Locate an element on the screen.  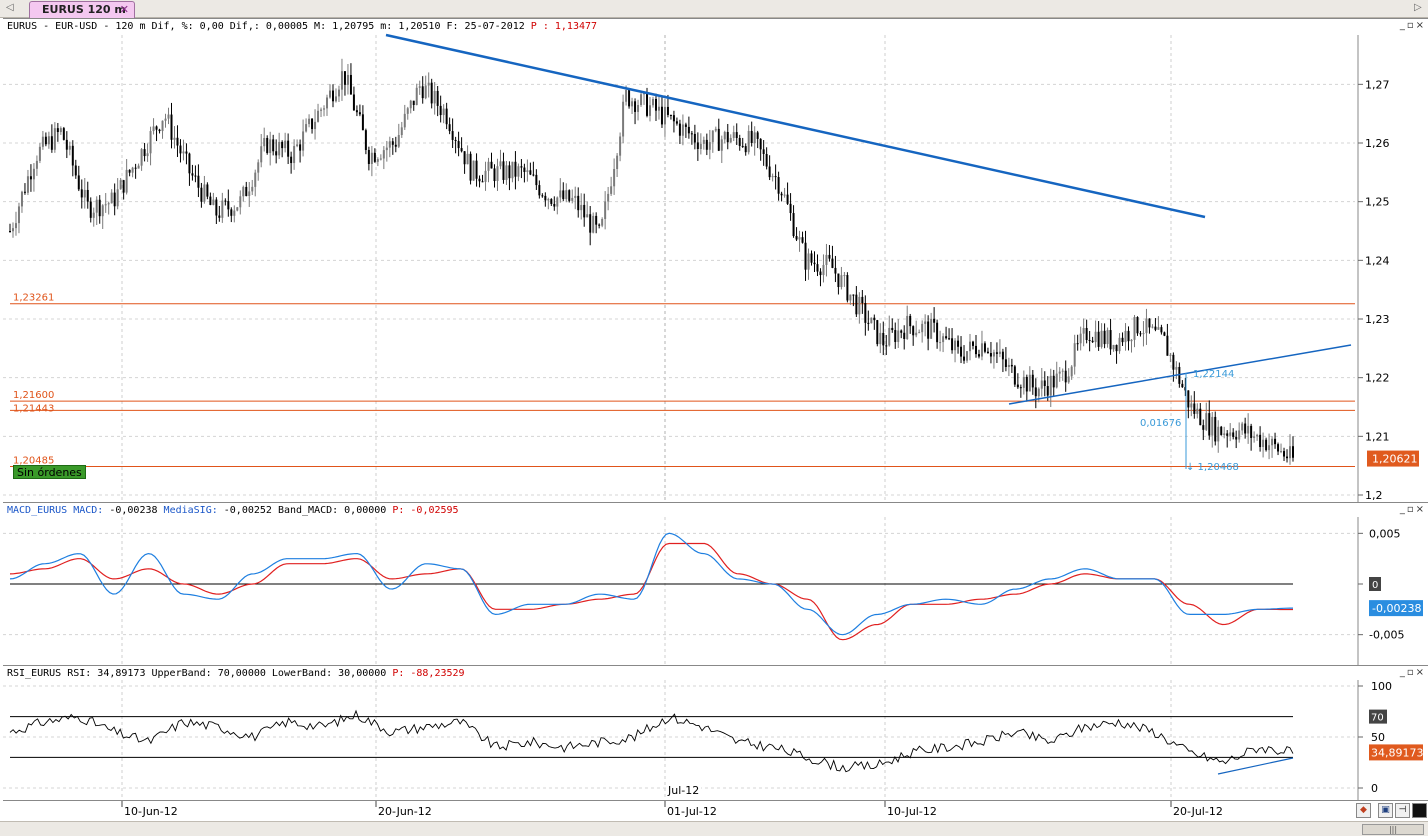
export-icon: ⊣ is located at coordinates (1402, 810).